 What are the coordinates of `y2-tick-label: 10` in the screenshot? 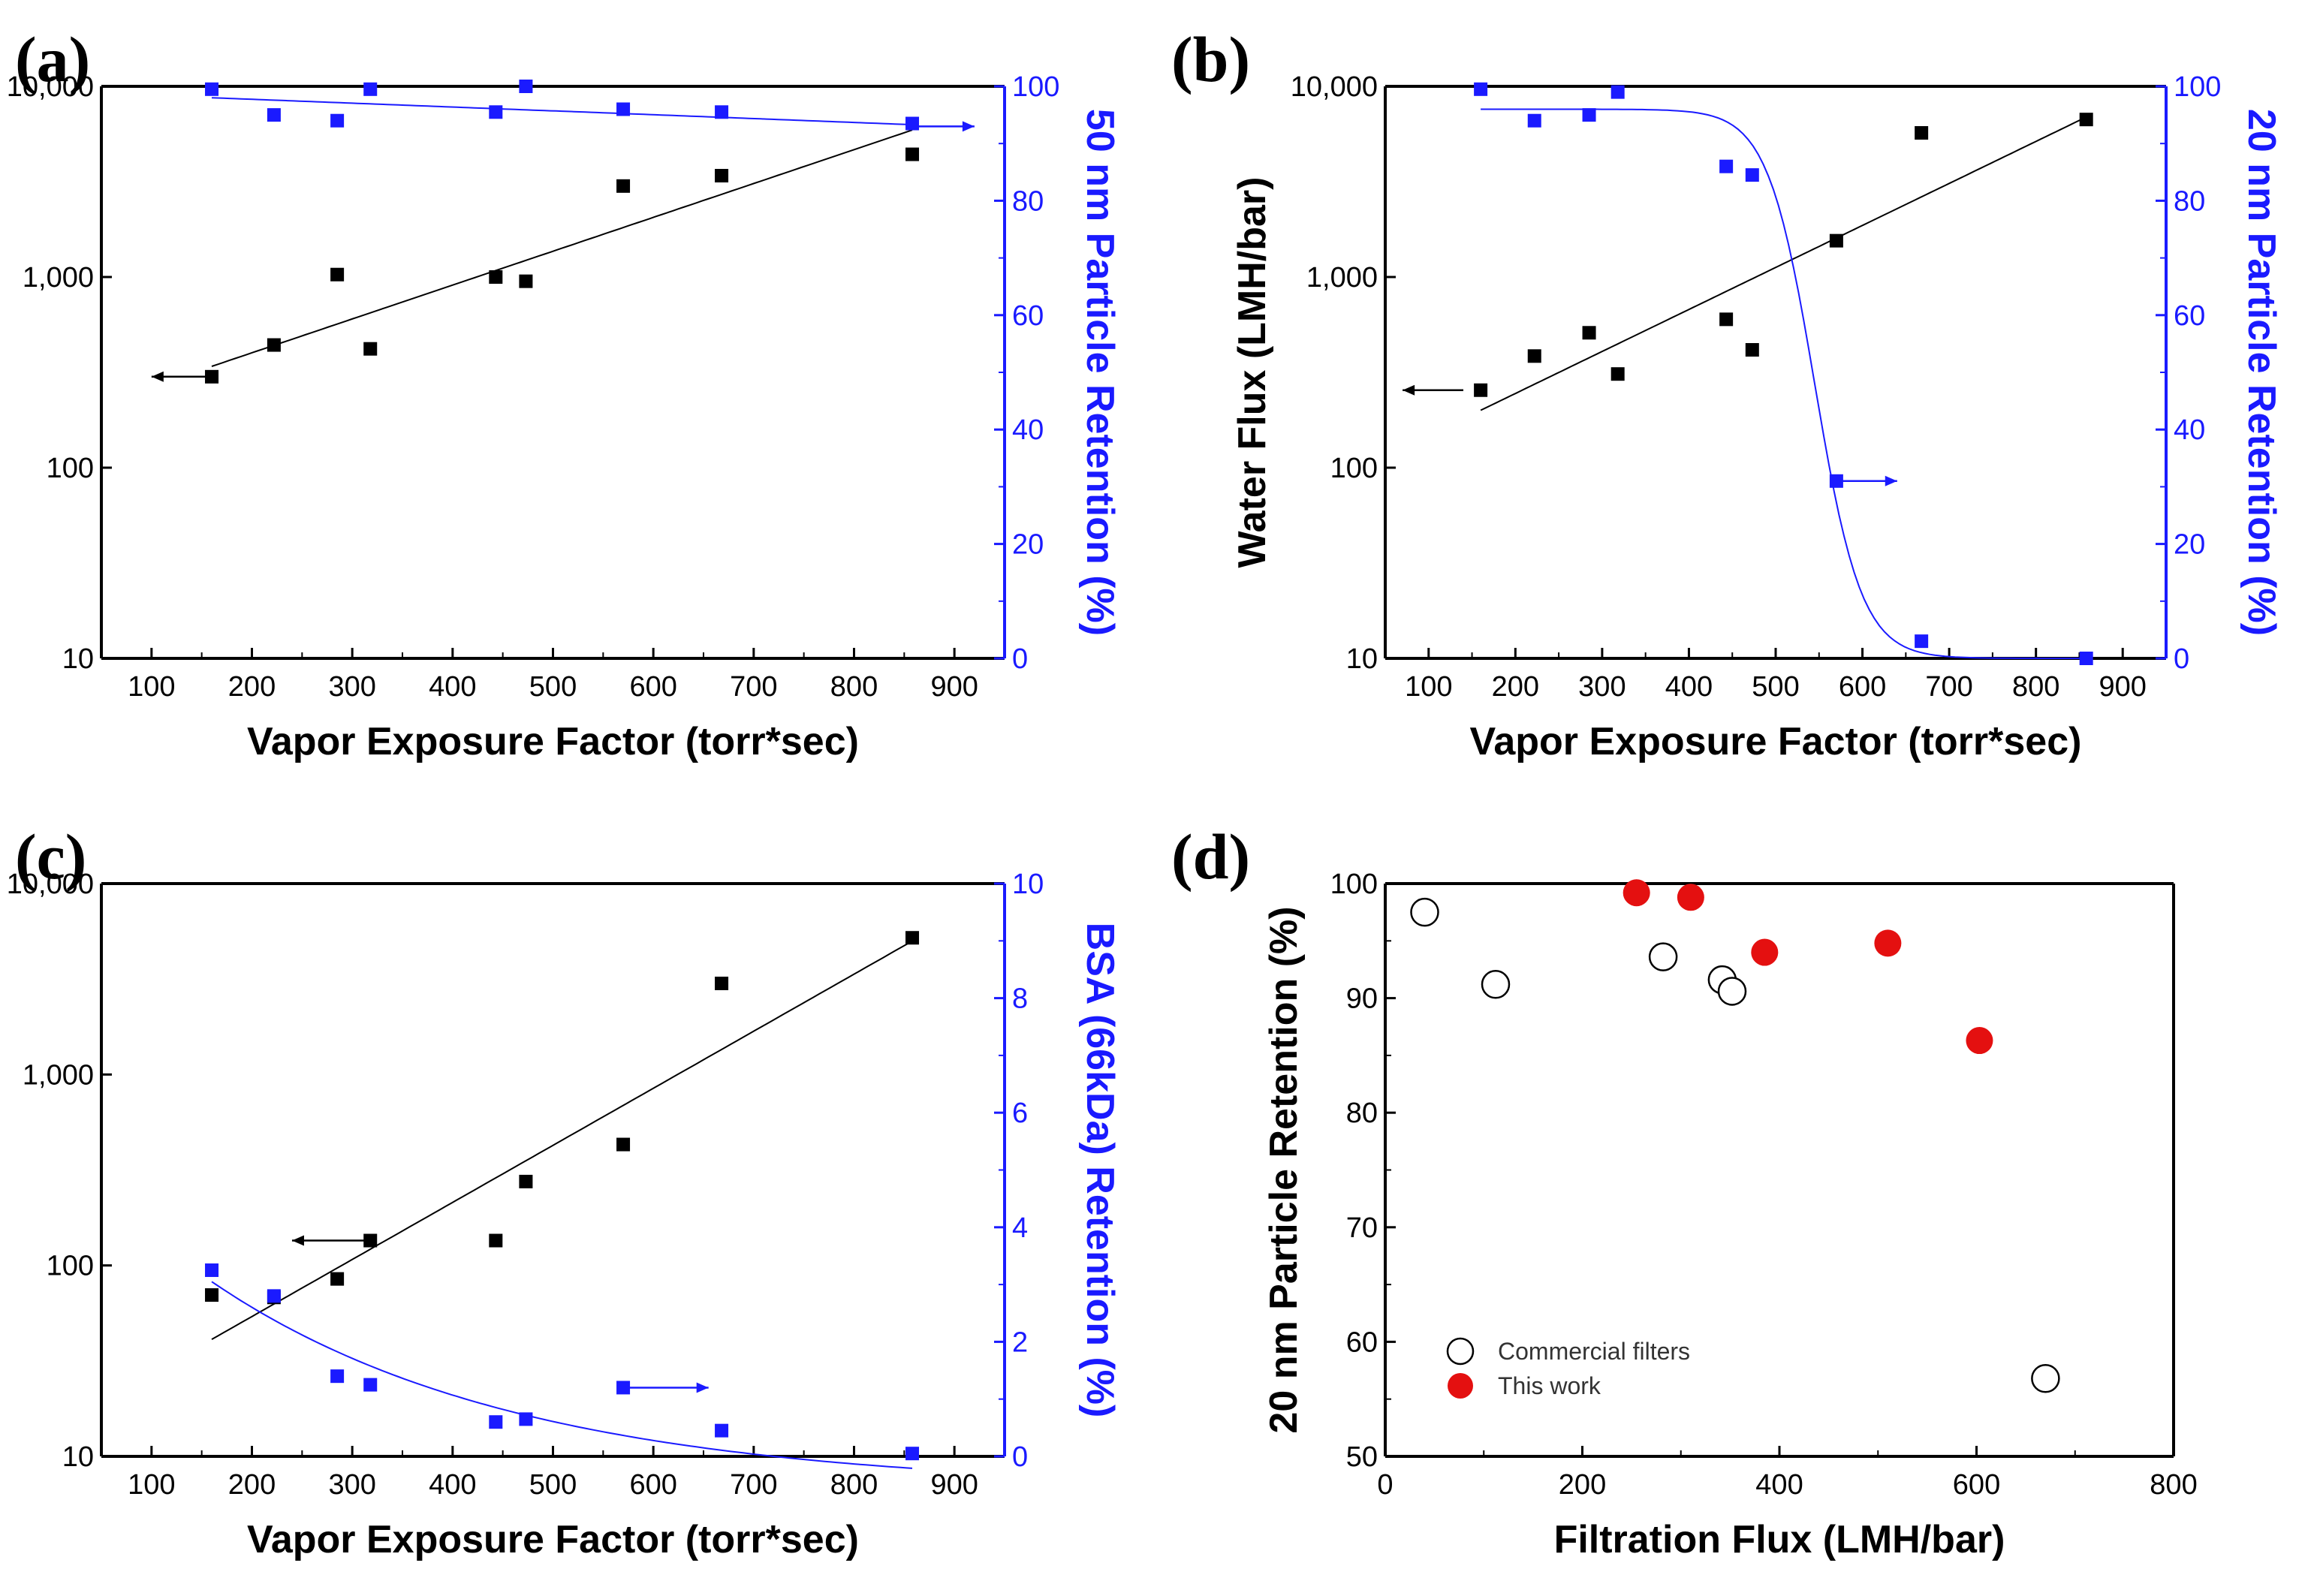 It's located at (1028, 884).